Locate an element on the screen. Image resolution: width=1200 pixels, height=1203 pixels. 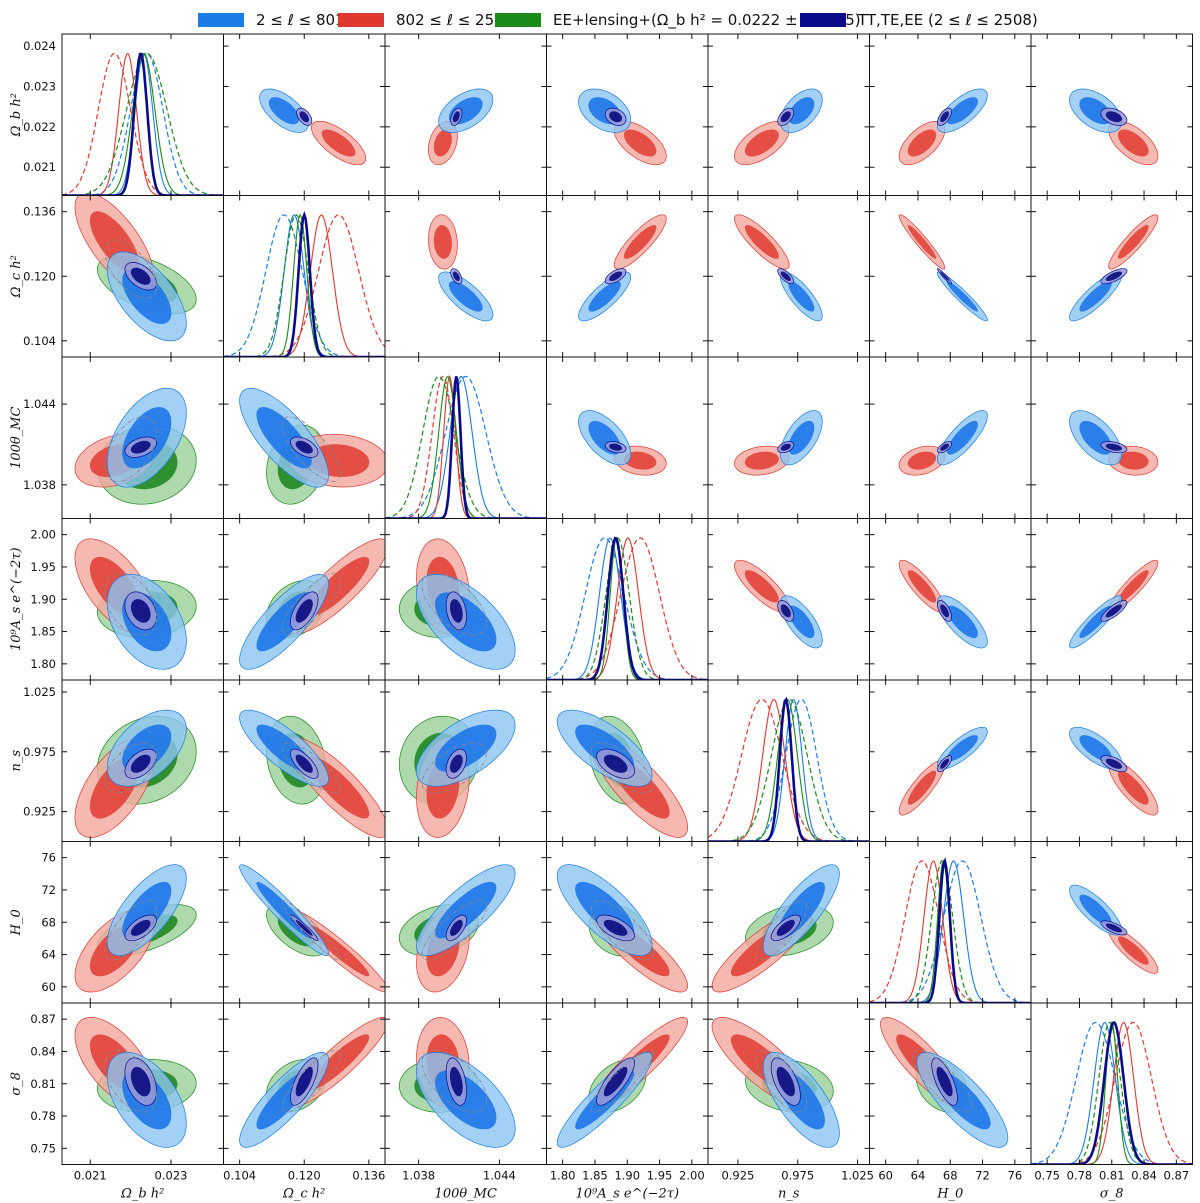
panel-Ase-vs-H0 is located at coordinates (943, 604).